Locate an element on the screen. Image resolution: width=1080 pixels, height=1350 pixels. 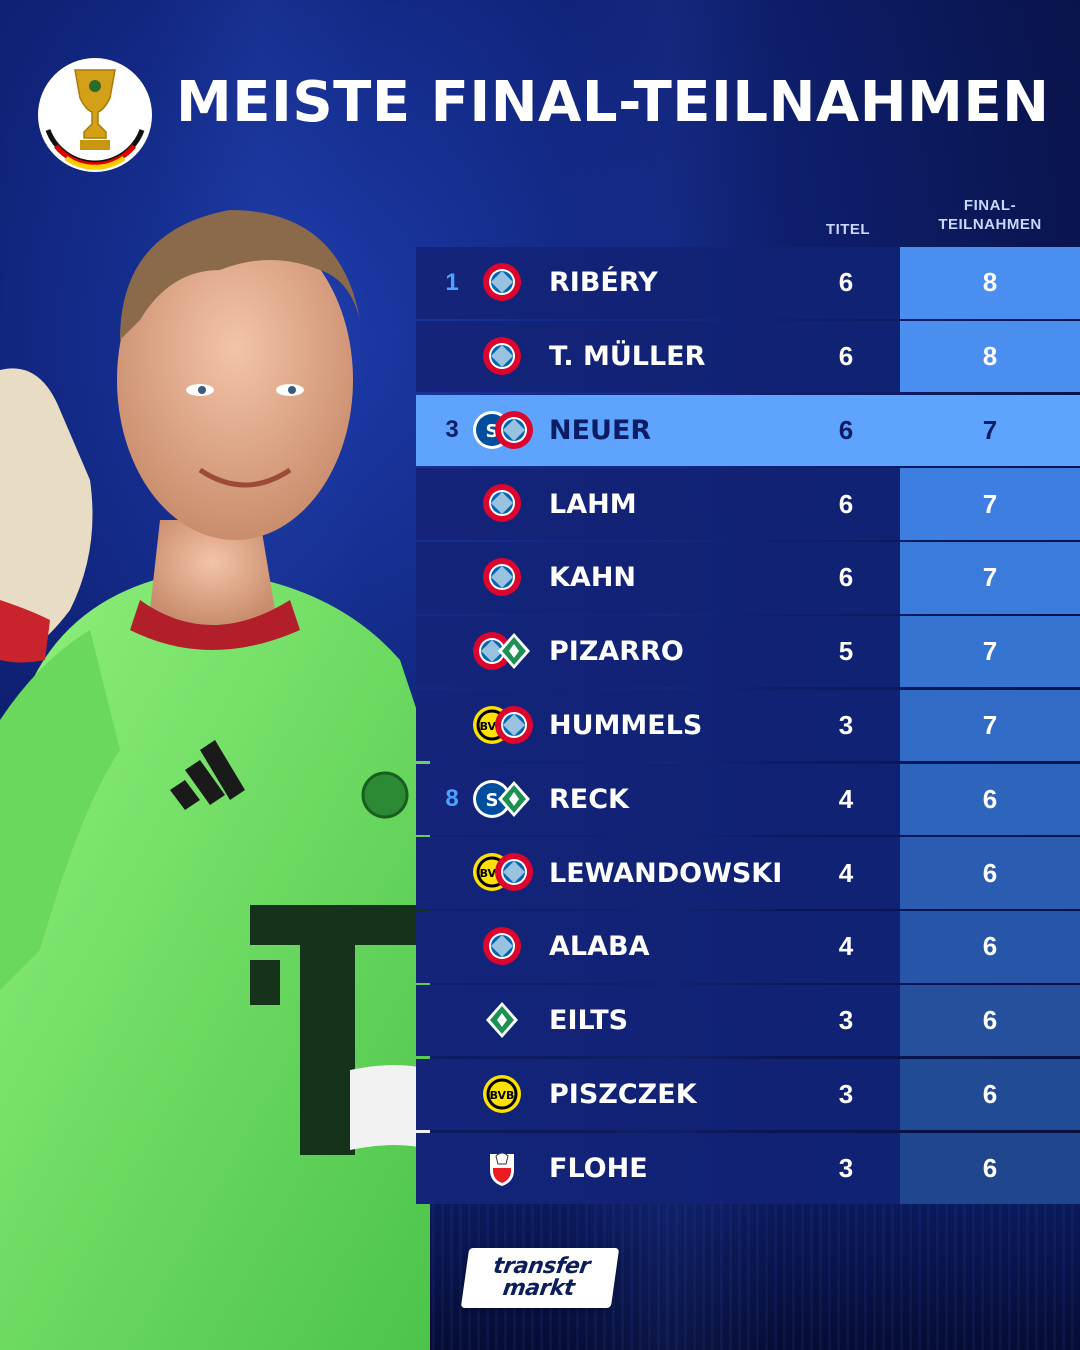
table-row: KAHN 6 7 is located at coordinates (748, 578).